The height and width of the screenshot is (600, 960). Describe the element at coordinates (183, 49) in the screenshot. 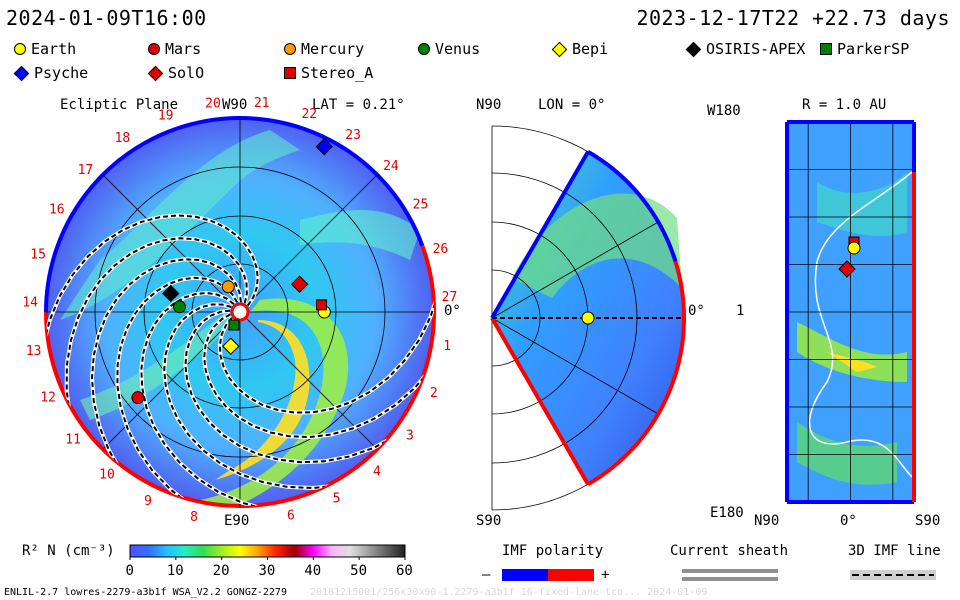

I see `legend-label: Mars` at that location.